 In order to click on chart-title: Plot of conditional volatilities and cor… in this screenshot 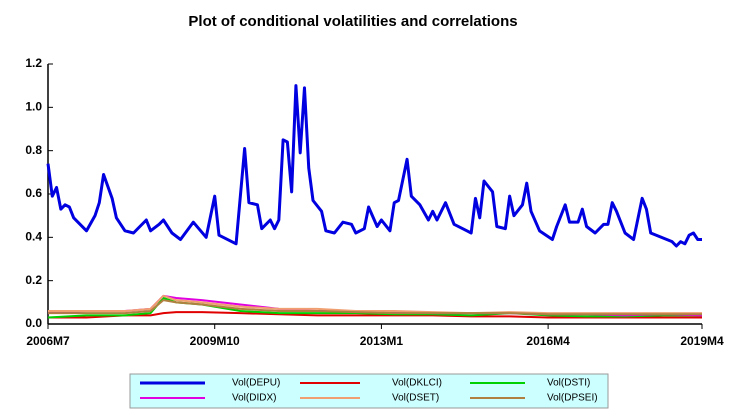, I will do `click(352, 21)`.